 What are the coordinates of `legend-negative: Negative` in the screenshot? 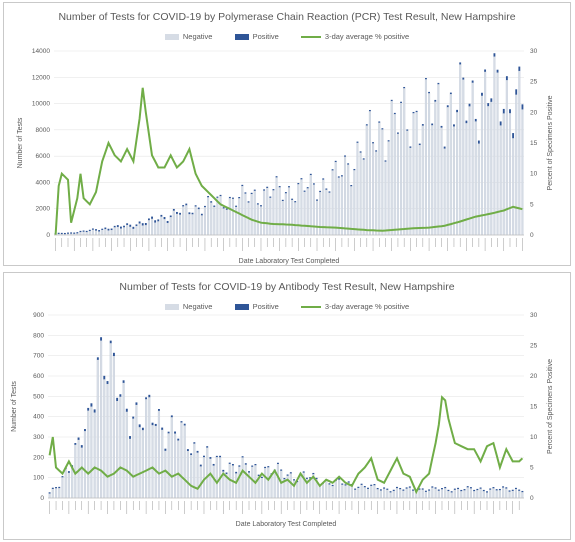 It's located at (188, 306).